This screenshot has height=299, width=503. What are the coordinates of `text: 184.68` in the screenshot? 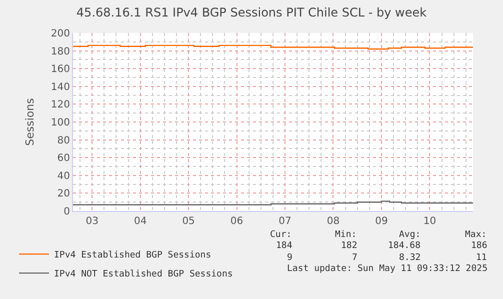 It's located at (404, 246).